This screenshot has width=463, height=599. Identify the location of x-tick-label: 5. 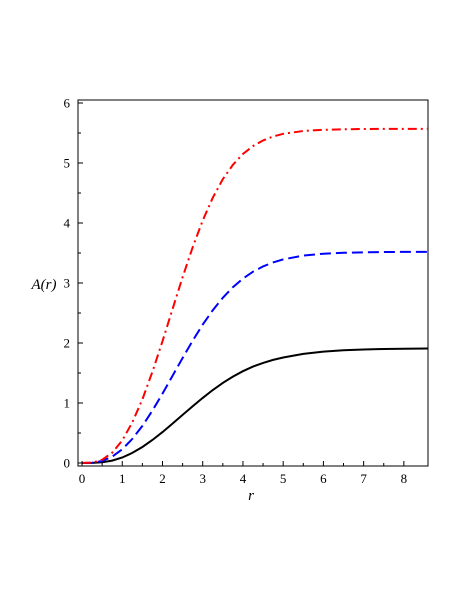
(283, 478).